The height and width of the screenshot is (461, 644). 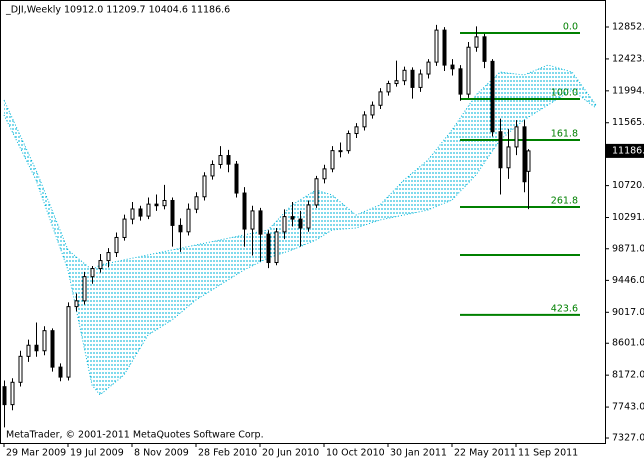 What do you see at coordinates (628, 312) in the screenshot?
I see `y-tick-label: 9017.0` at bounding box center [628, 312].